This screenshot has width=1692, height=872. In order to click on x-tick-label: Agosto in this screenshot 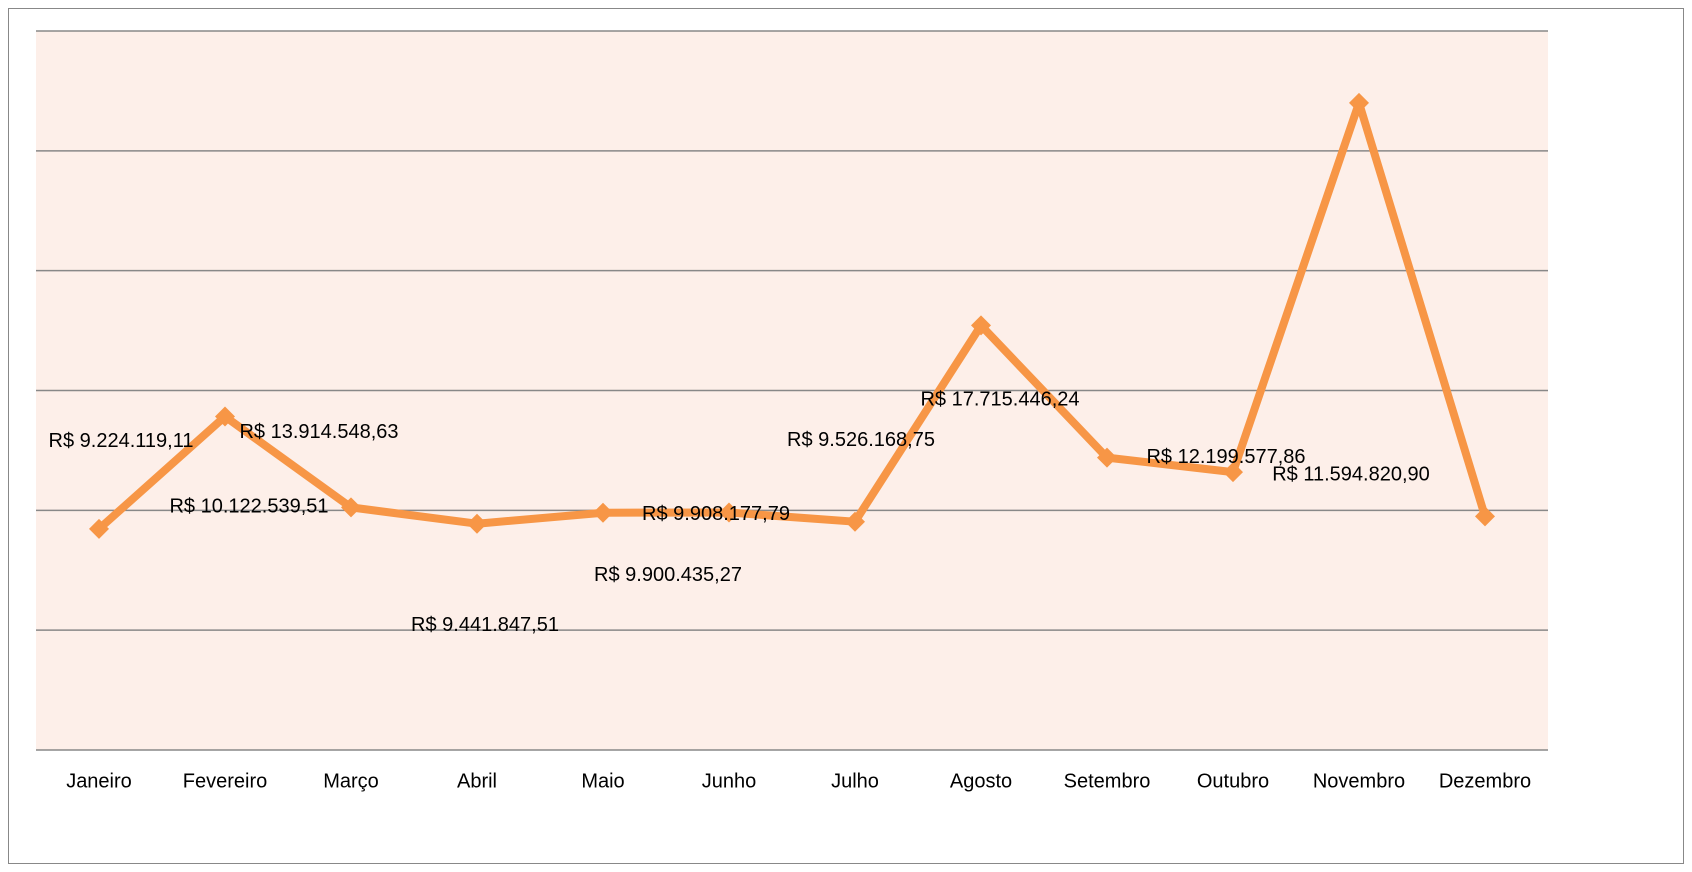, I will do `click(981, 781)`.